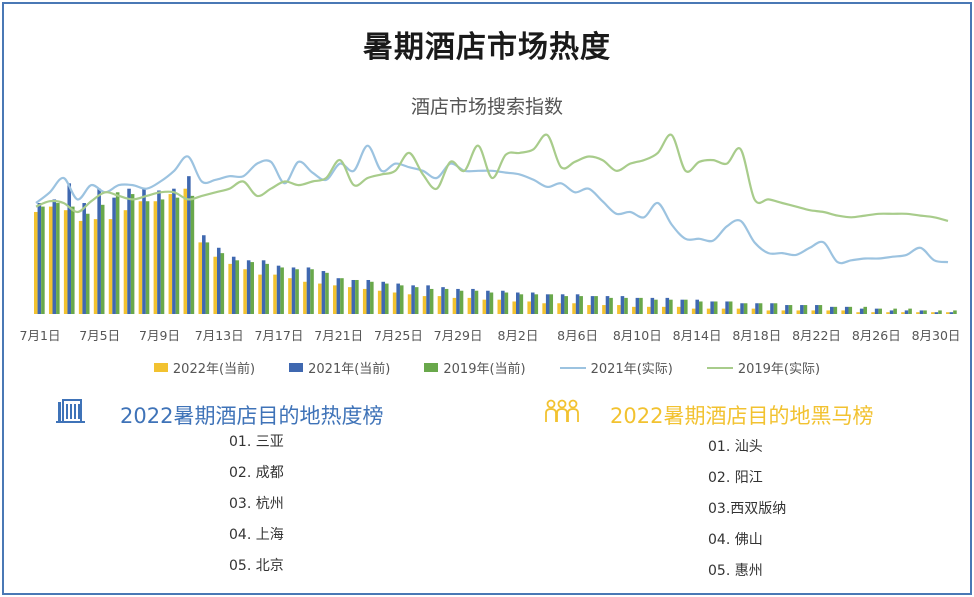  What do you see at coordinates (204, 367) in the screenshot?
I see `legend-item-2022-current: 2022年(当前)` at bounding box center [204, 367].